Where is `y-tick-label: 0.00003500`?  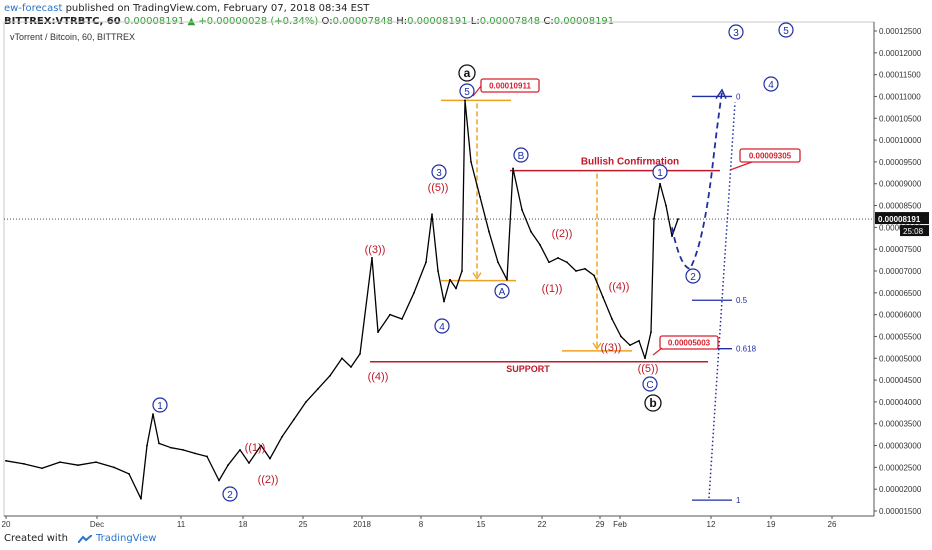 y-tick-label: 0.00003500 is located at coordinates (900, 424).